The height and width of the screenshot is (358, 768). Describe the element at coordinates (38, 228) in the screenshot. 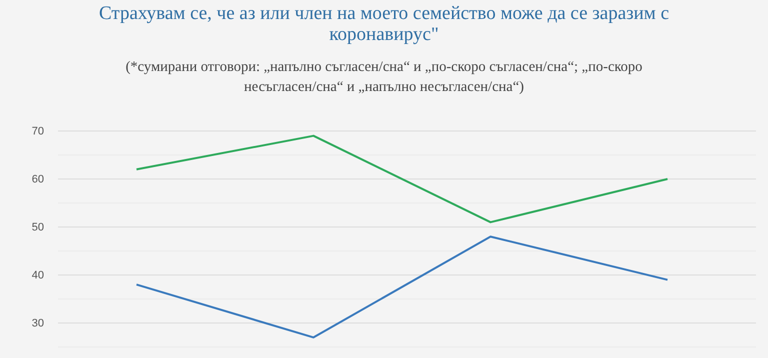

I see `y-tick-label: 50` at that location.